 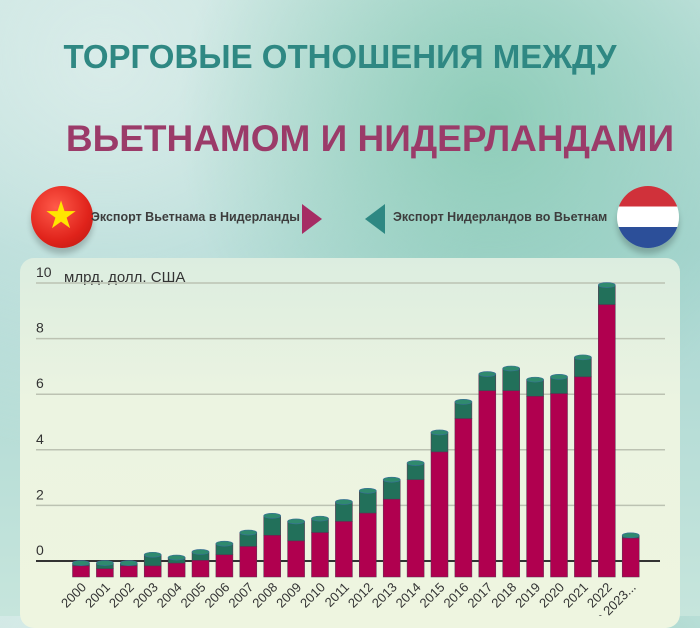 What do you see at coordinates (195, 217) in the screenshot?
I see `legend-vn-export: Экспорт Вьетнама в Нидерланды` at bounding box center [195, 217].